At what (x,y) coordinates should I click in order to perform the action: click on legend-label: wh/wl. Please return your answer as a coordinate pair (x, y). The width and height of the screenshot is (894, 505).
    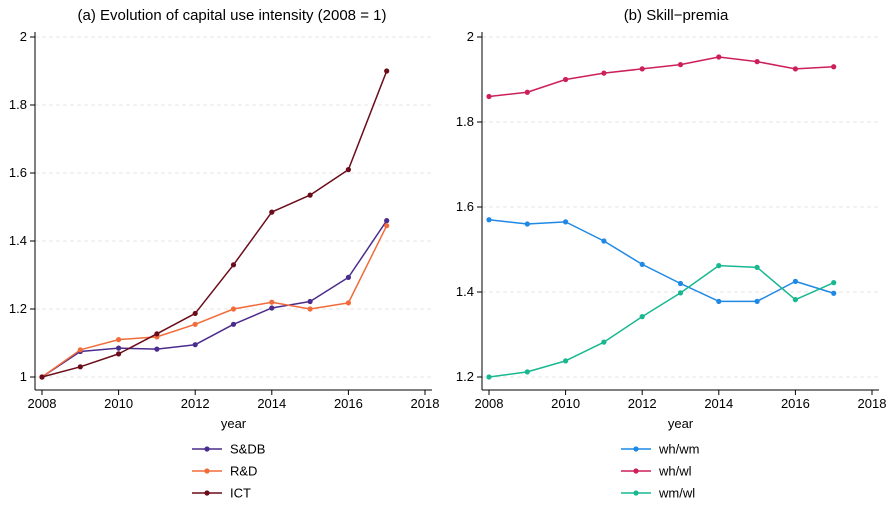
    Looking at the image, I should click on (675, 471).